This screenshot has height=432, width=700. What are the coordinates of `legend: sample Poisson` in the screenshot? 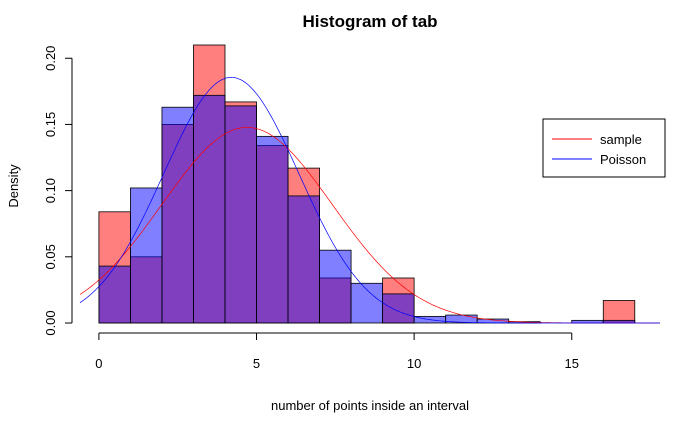 It's located at (604, 148).